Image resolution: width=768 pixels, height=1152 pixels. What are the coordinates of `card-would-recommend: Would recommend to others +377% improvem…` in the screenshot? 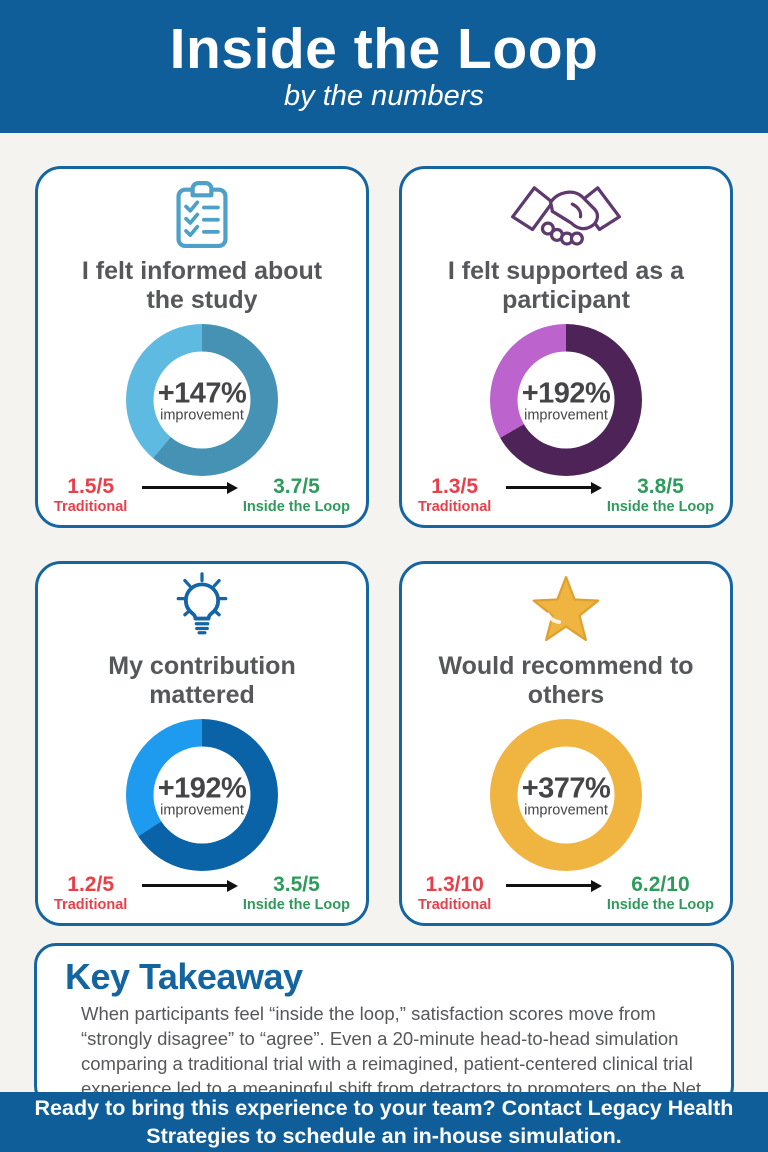 It's located at (566, 743).